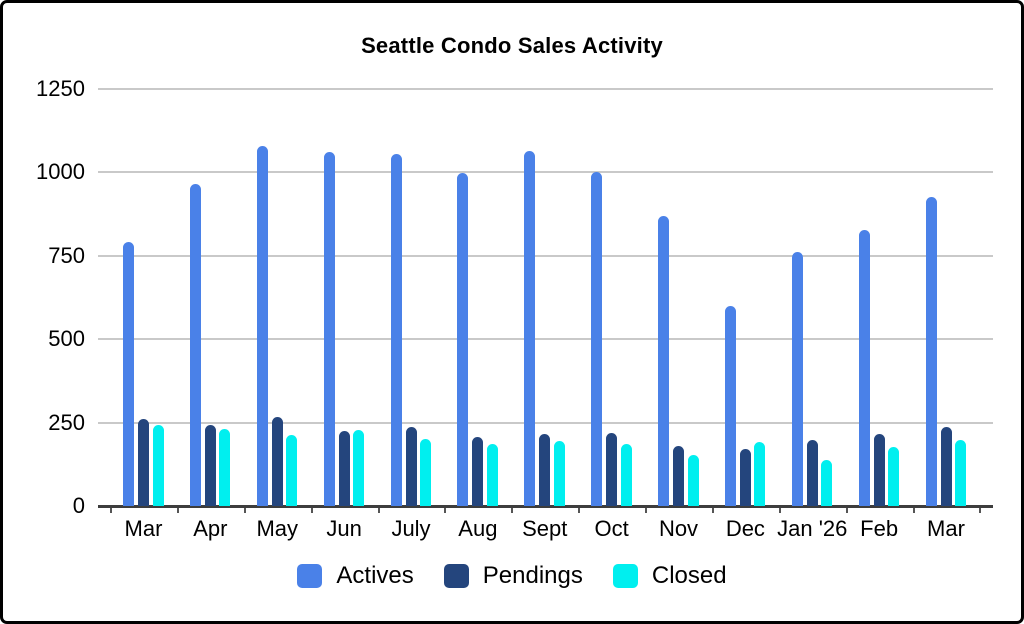  What do you see at coordinates (66, 255) in the screenshot?
I see `y-tick-label: 750` at bounding box center [66, 255].